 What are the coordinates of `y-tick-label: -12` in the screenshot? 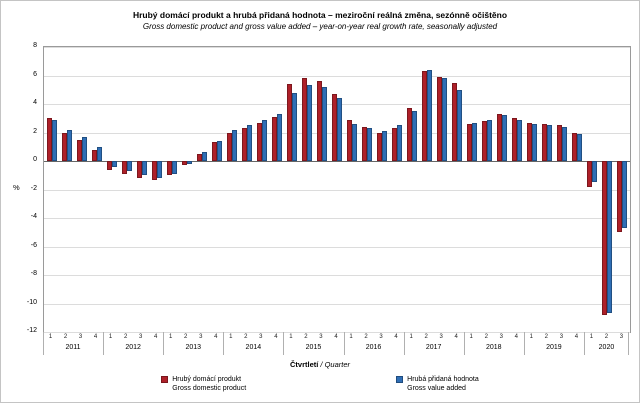 It's located at (31, 330).